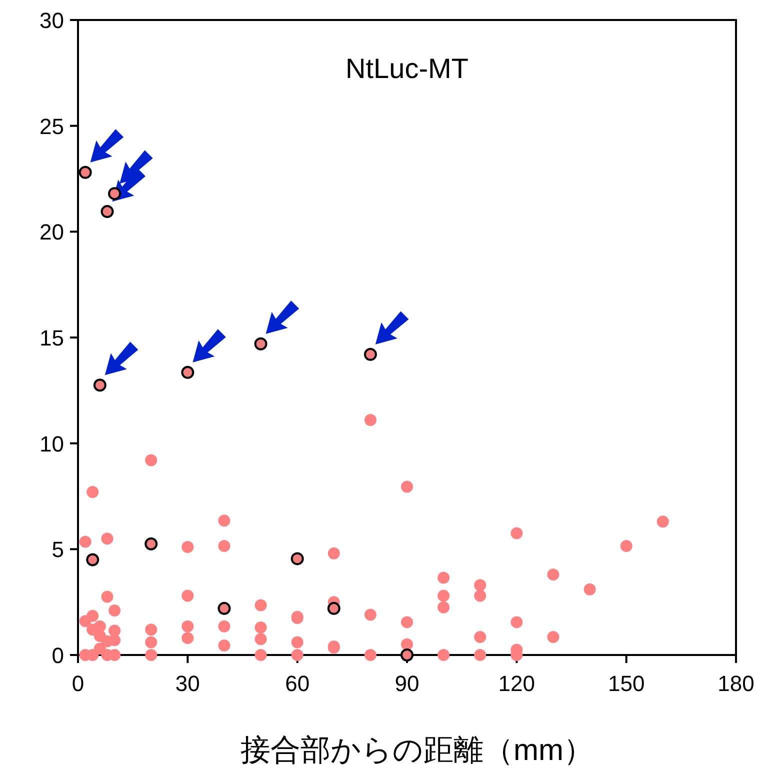 Image resolution: width=772 pixels, height=776 pixels. What do you see at coordinates (52, 20) in the screenshot?
I see `y-tick-label: 30` at bounding box center [52, 20].